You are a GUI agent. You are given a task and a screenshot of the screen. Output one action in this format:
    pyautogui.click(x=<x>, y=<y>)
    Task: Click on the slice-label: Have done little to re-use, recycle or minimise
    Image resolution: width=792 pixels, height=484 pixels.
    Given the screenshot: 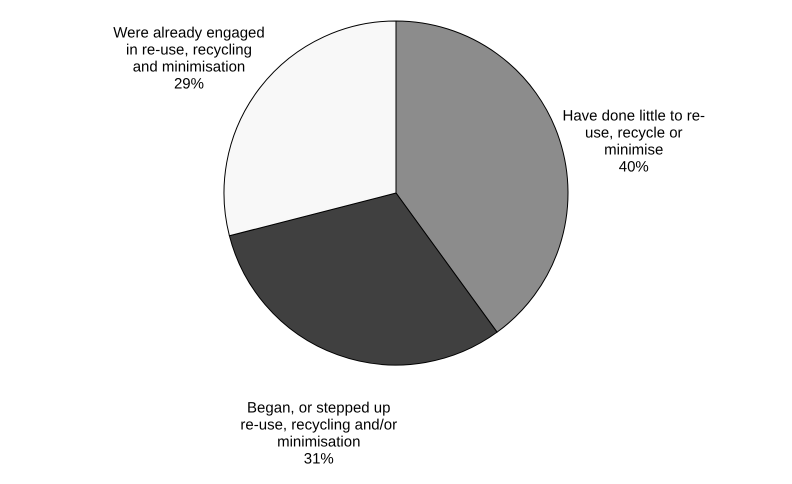 What is the action you would take?
    pyautogui.click(x=634, y=133)
    